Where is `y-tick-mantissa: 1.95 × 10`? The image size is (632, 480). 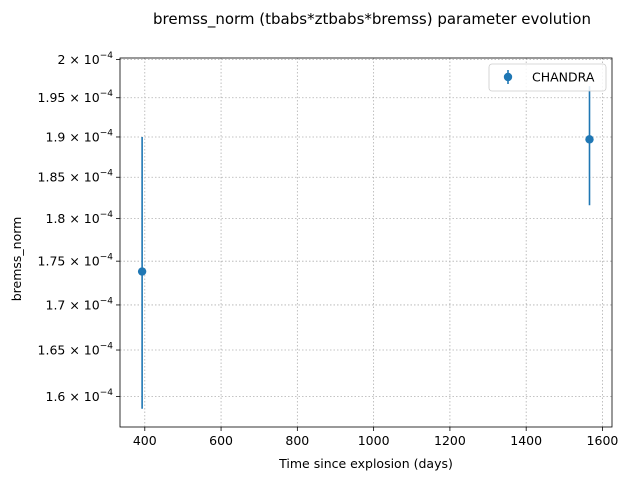
y-tick-mantissa: 1.95 × 10 is located at coordinates (69, 97).